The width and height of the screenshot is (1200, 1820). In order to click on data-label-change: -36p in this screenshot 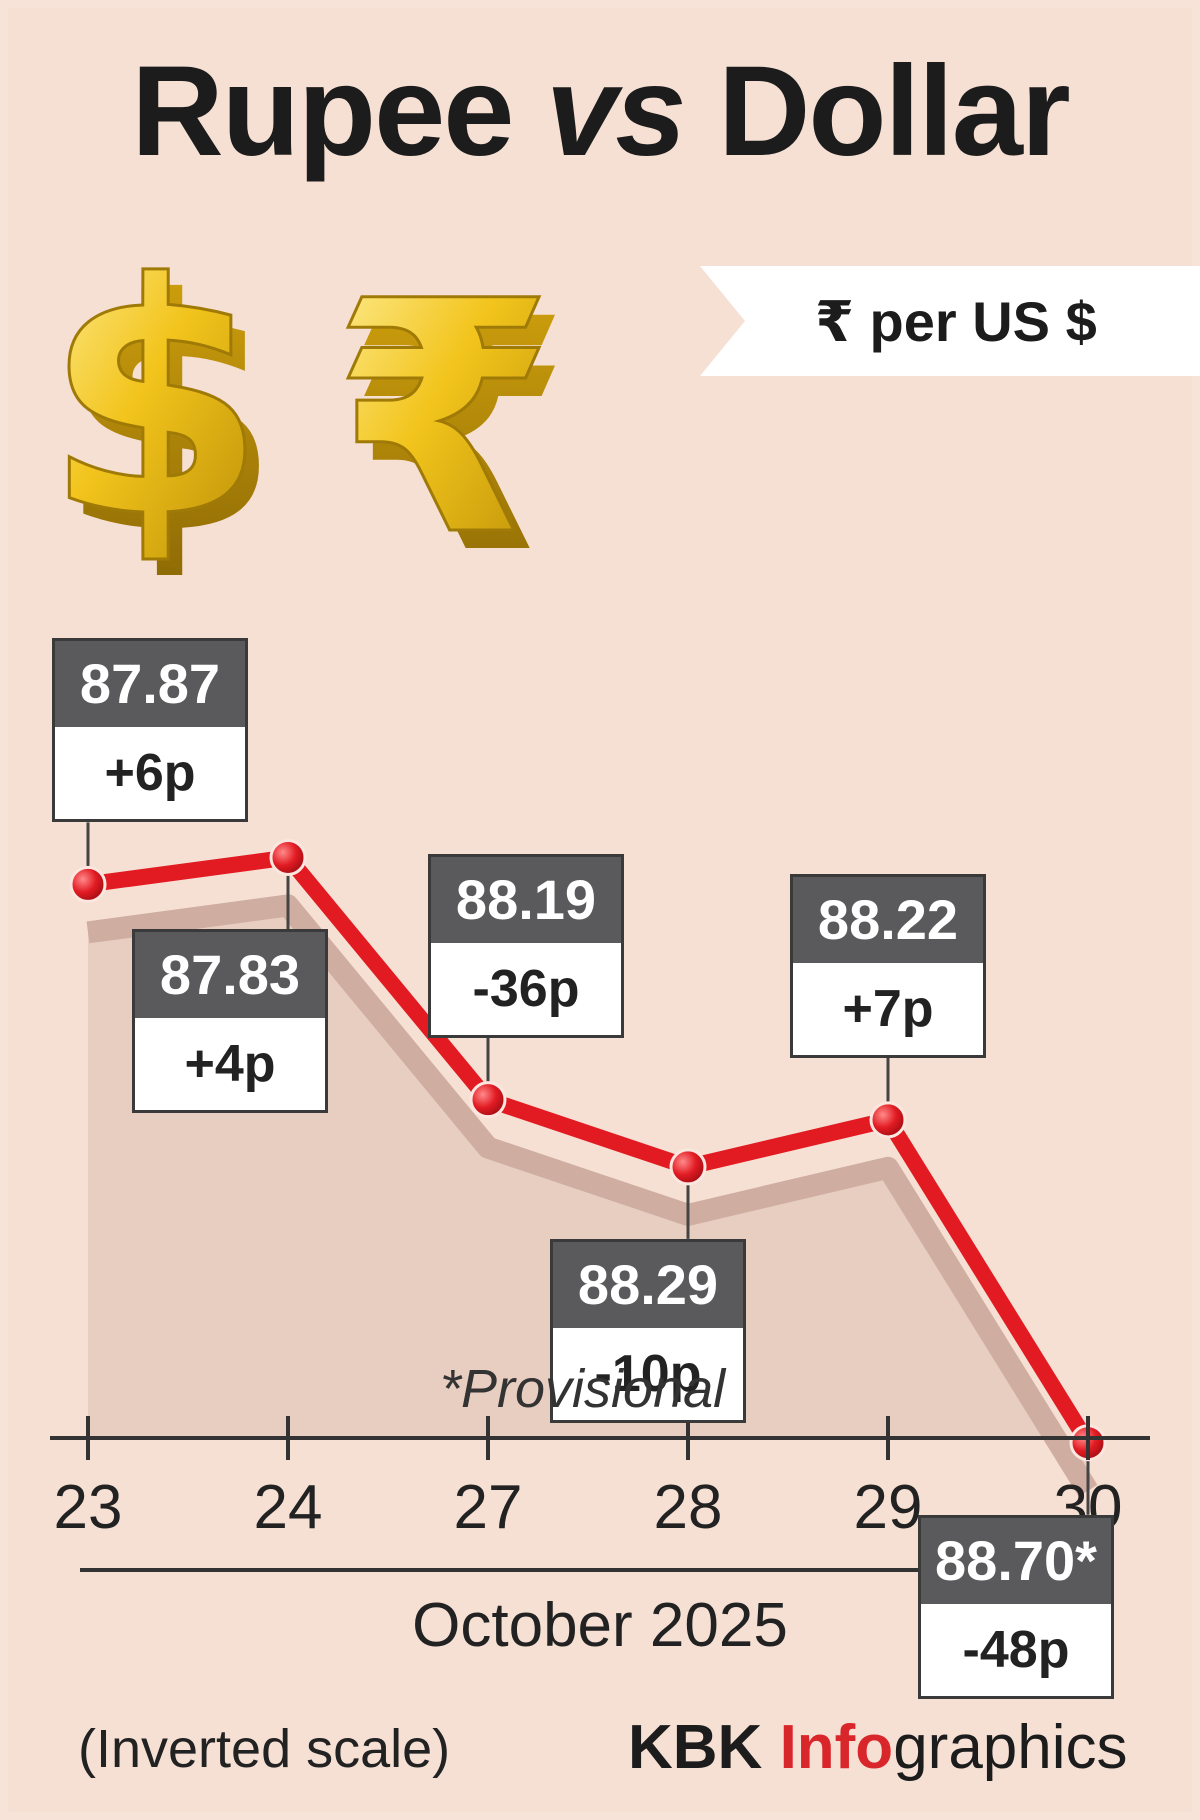, I will do `click(526, 988)`.